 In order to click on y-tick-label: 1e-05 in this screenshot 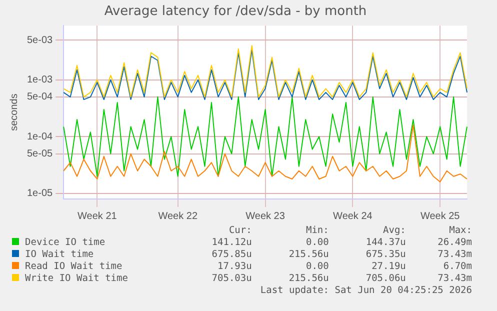, I will do `click(40, 194)`.